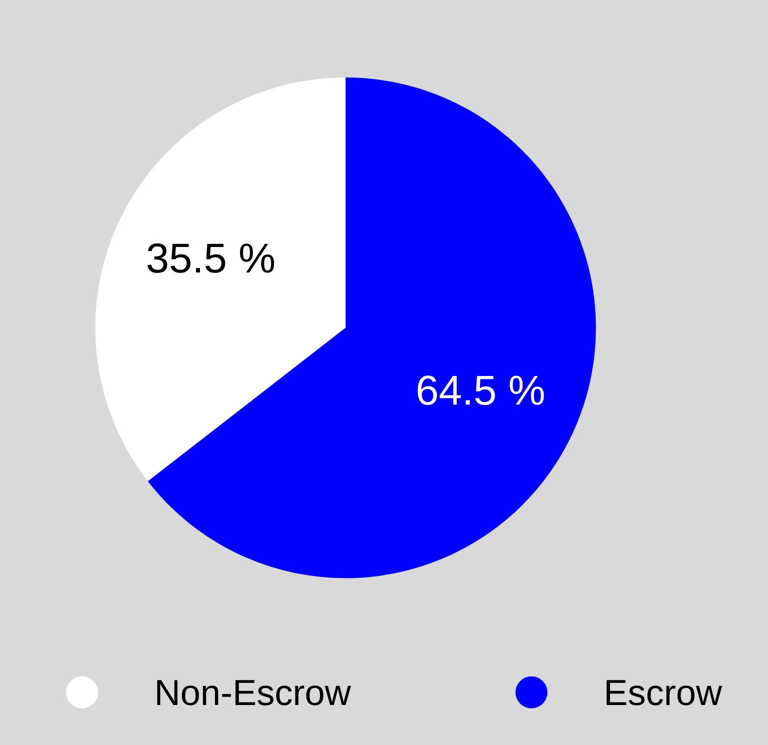  I want to click on legend-label: Escrow, so click(664, 693).